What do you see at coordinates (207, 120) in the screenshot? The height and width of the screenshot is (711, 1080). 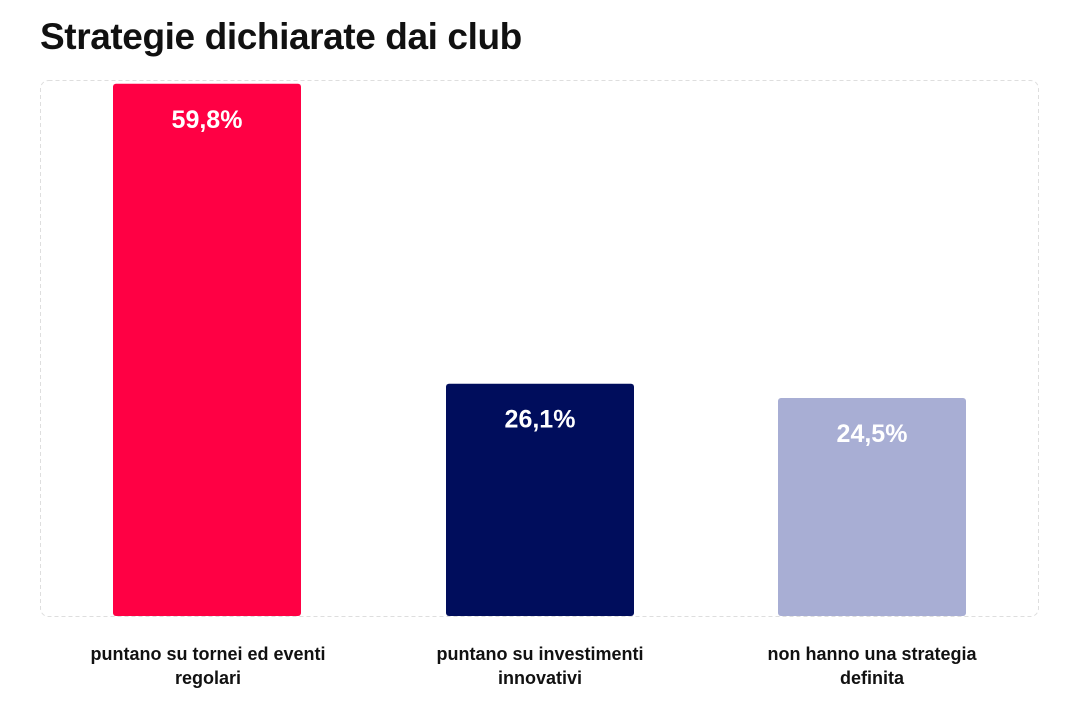 I see `bar-value-label-1: 59,8%` at bounding box center [207, 120].